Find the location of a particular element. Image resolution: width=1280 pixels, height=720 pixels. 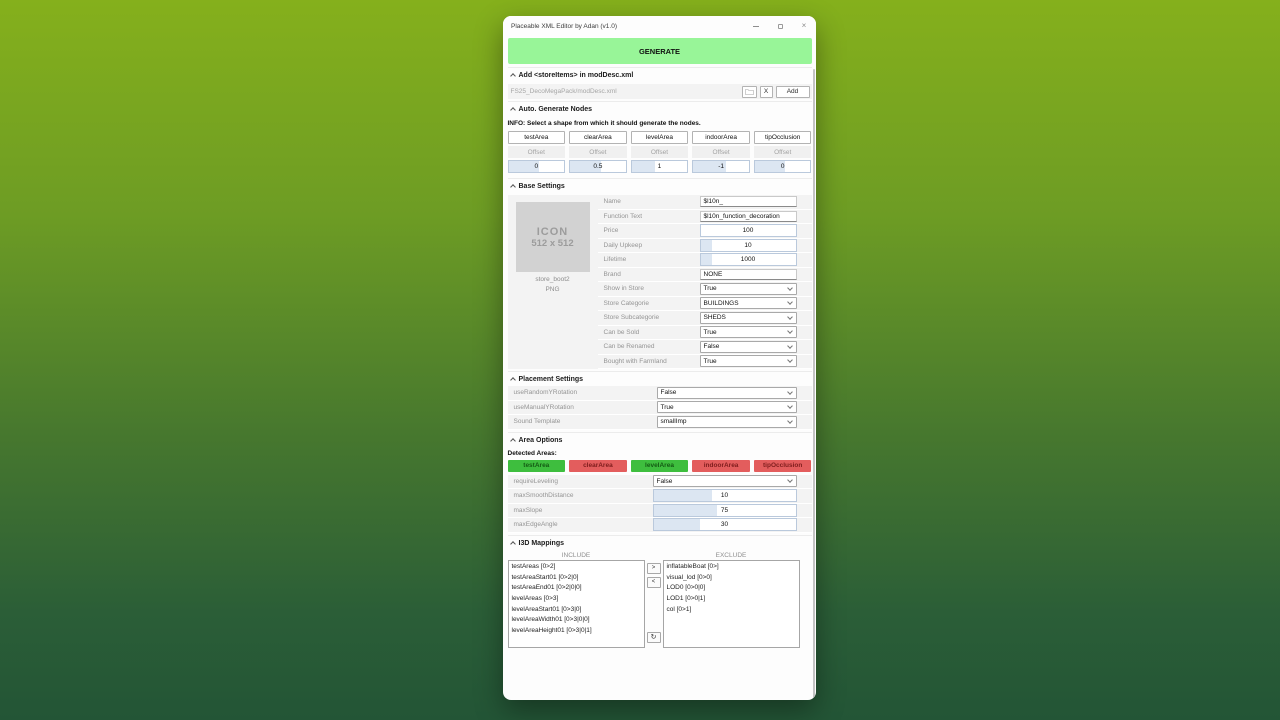

move-right-button: > is located at coordinates (653, 568).